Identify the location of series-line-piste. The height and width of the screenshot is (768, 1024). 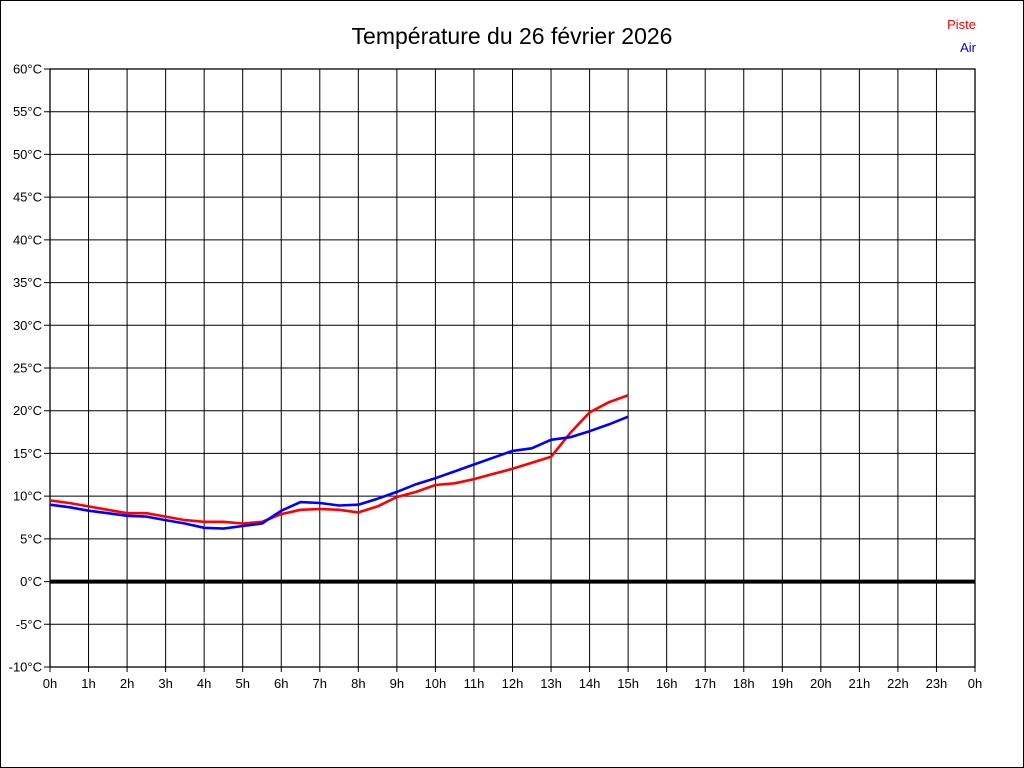
(339, 459).